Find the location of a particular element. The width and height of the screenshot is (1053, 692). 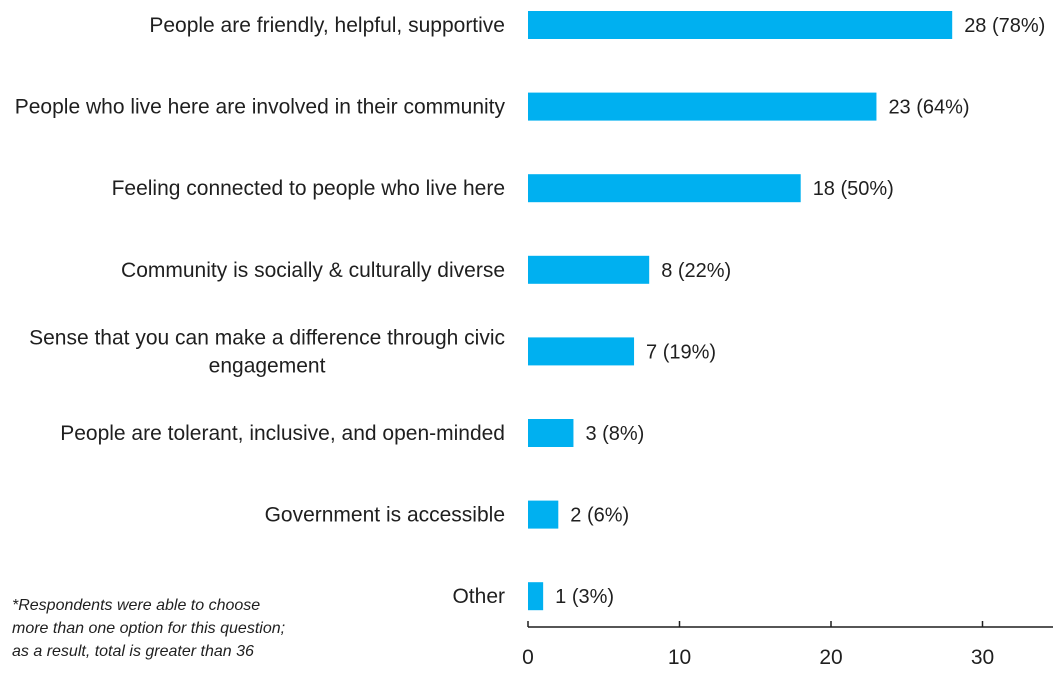

value-label: 28 (78%) is located at coordinates (1004, 26).